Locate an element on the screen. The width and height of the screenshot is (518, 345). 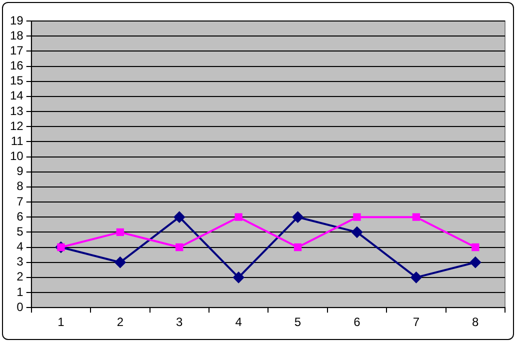
x-tick-label: 3 is located at coordinates (180, 322).